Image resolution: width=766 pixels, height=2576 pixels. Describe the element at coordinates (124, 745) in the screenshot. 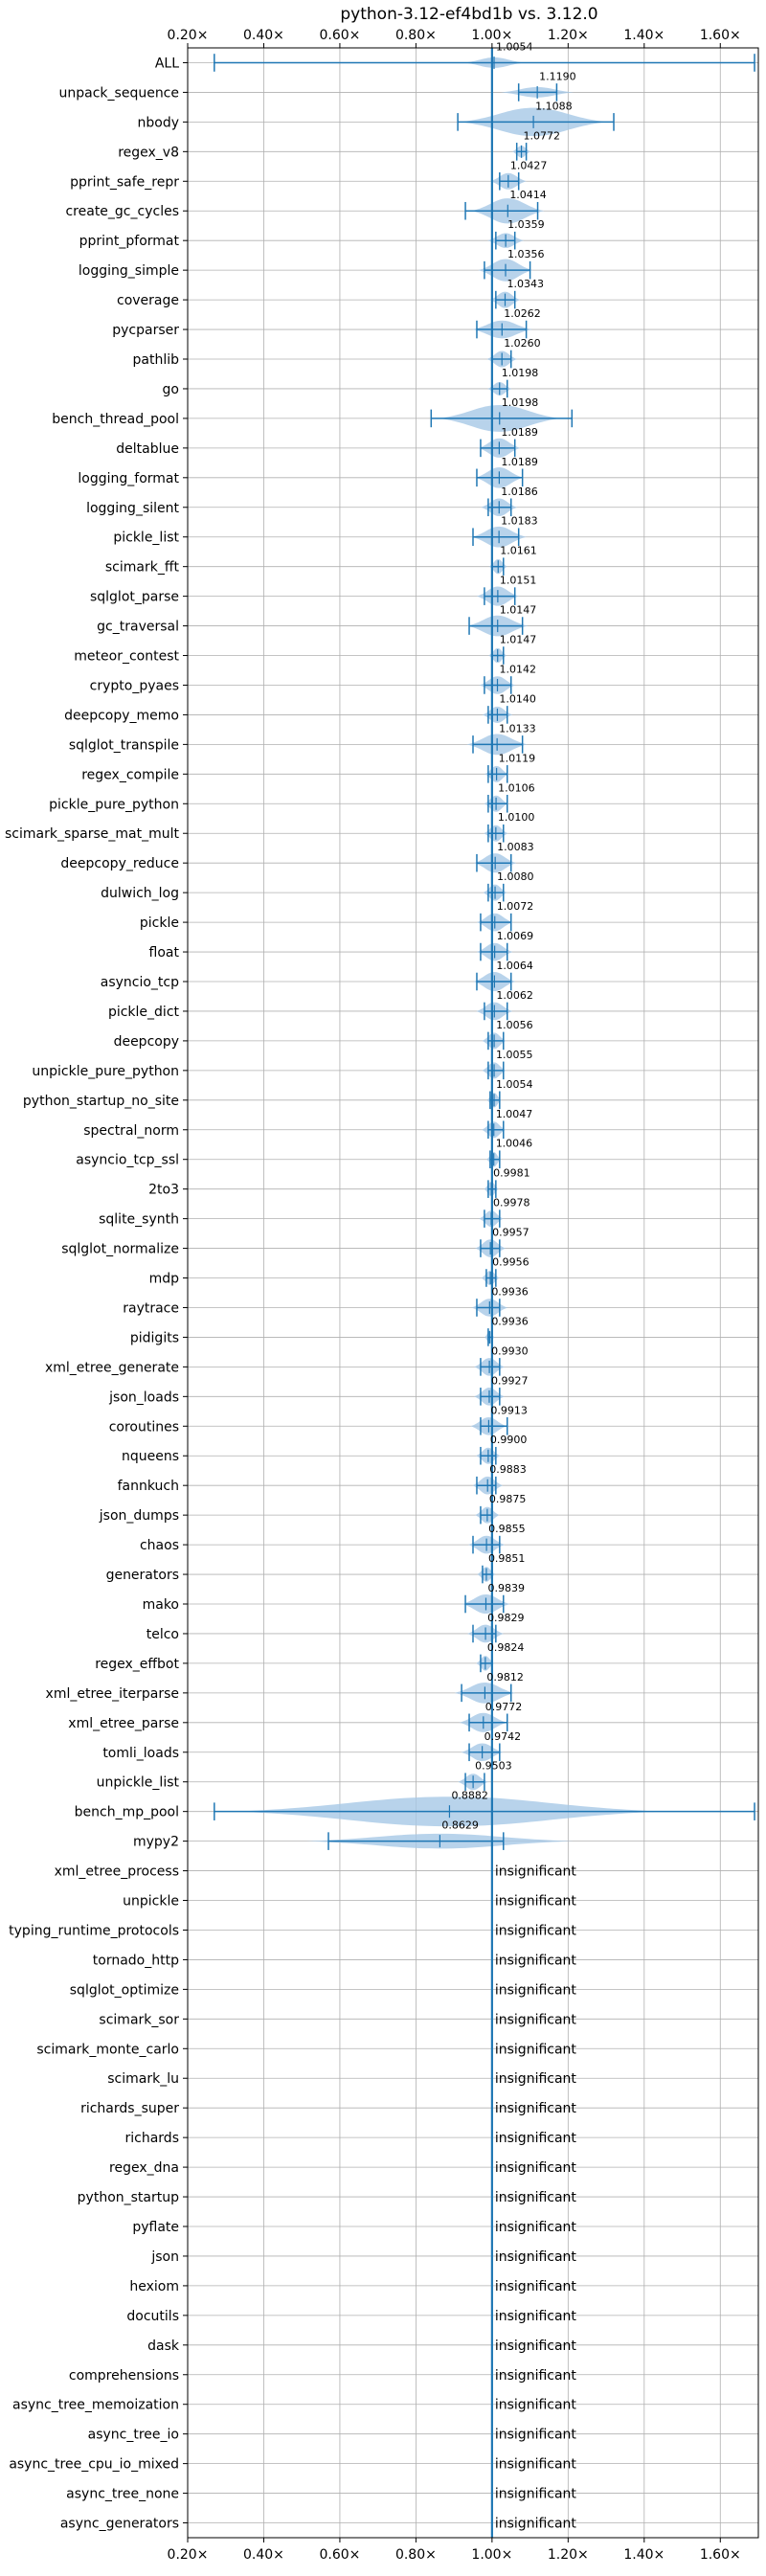

I see `category-label: sqlglot_transpile` at that location.